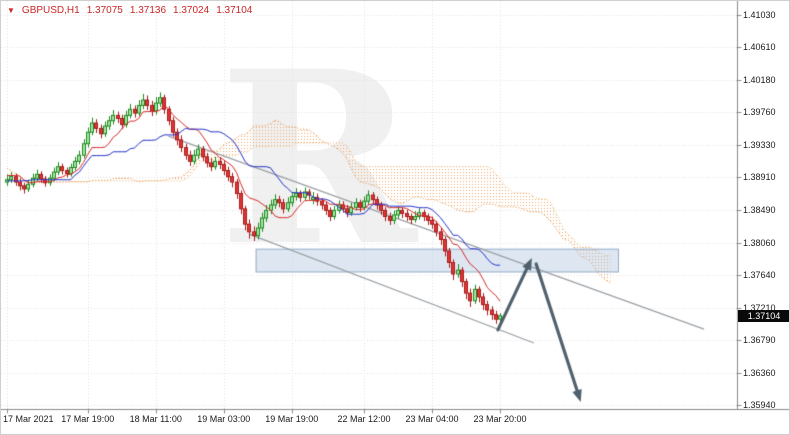 This screenshot has height=435, width=790. Describe the element at coordinates (11, 10) in the screenshot. I see `price-direction-down-icon: ▼` at that location.